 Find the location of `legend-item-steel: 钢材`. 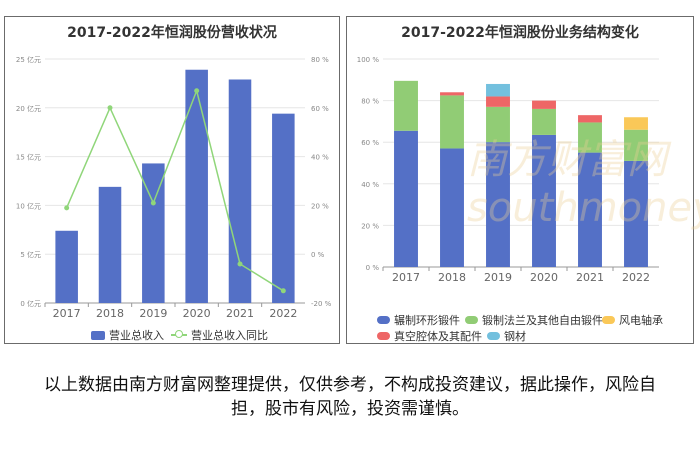

legend-item-steel: 钢材 is located at coordinates (506, 336).